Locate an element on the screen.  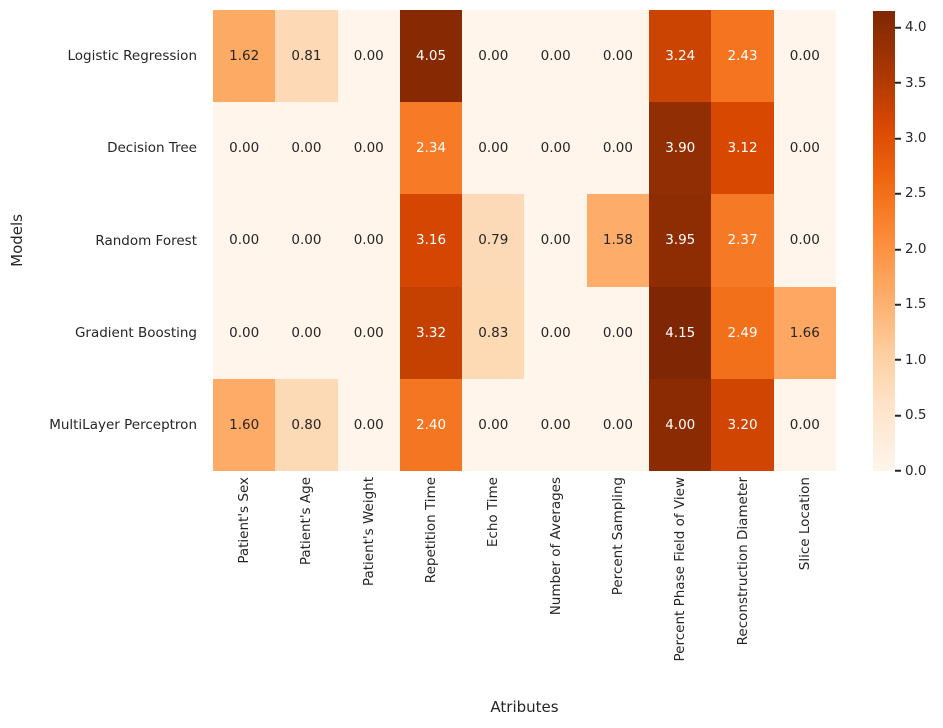
colorbar-gradient is located at coordinates (884, 241).